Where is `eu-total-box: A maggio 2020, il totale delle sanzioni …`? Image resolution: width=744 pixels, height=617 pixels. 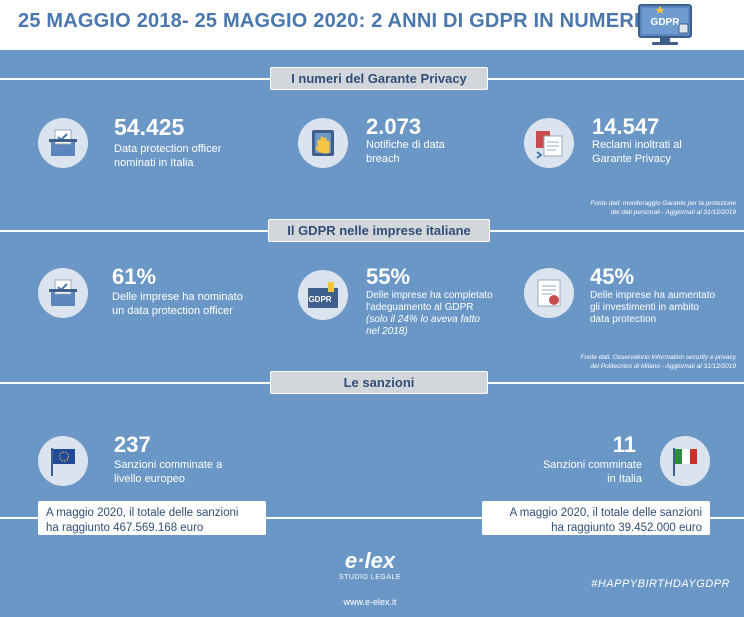 eu-total-box: A maggio 2020, il totale delle sanzioni … is located at coordinates (152, 518).